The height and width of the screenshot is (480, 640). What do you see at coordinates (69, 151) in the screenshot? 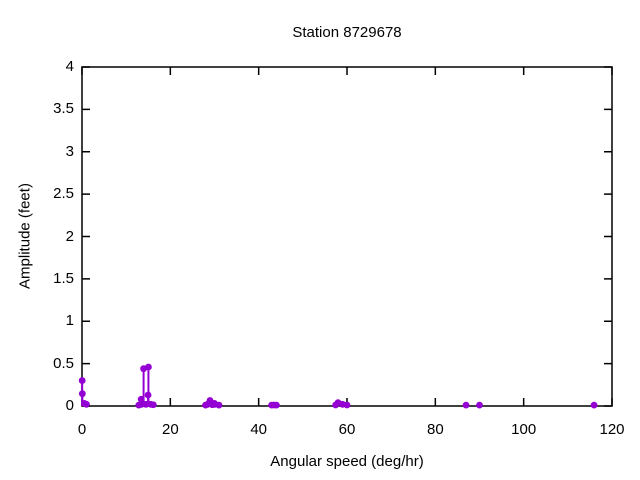
I see `y-tick-label: 3` at bounding box center [69, 151].